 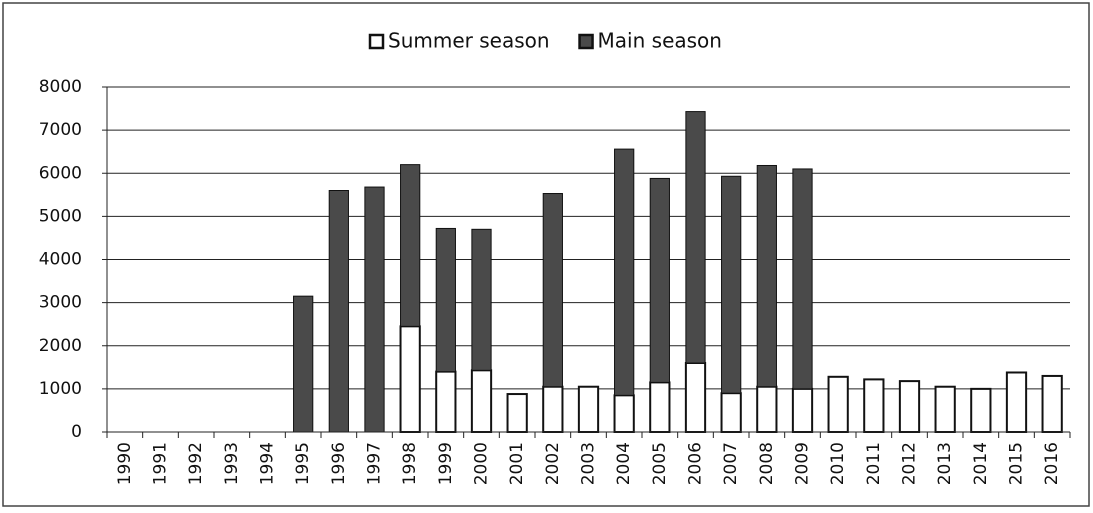 I want to click on x-tick-label: 2004, so click(x=624, y=463).